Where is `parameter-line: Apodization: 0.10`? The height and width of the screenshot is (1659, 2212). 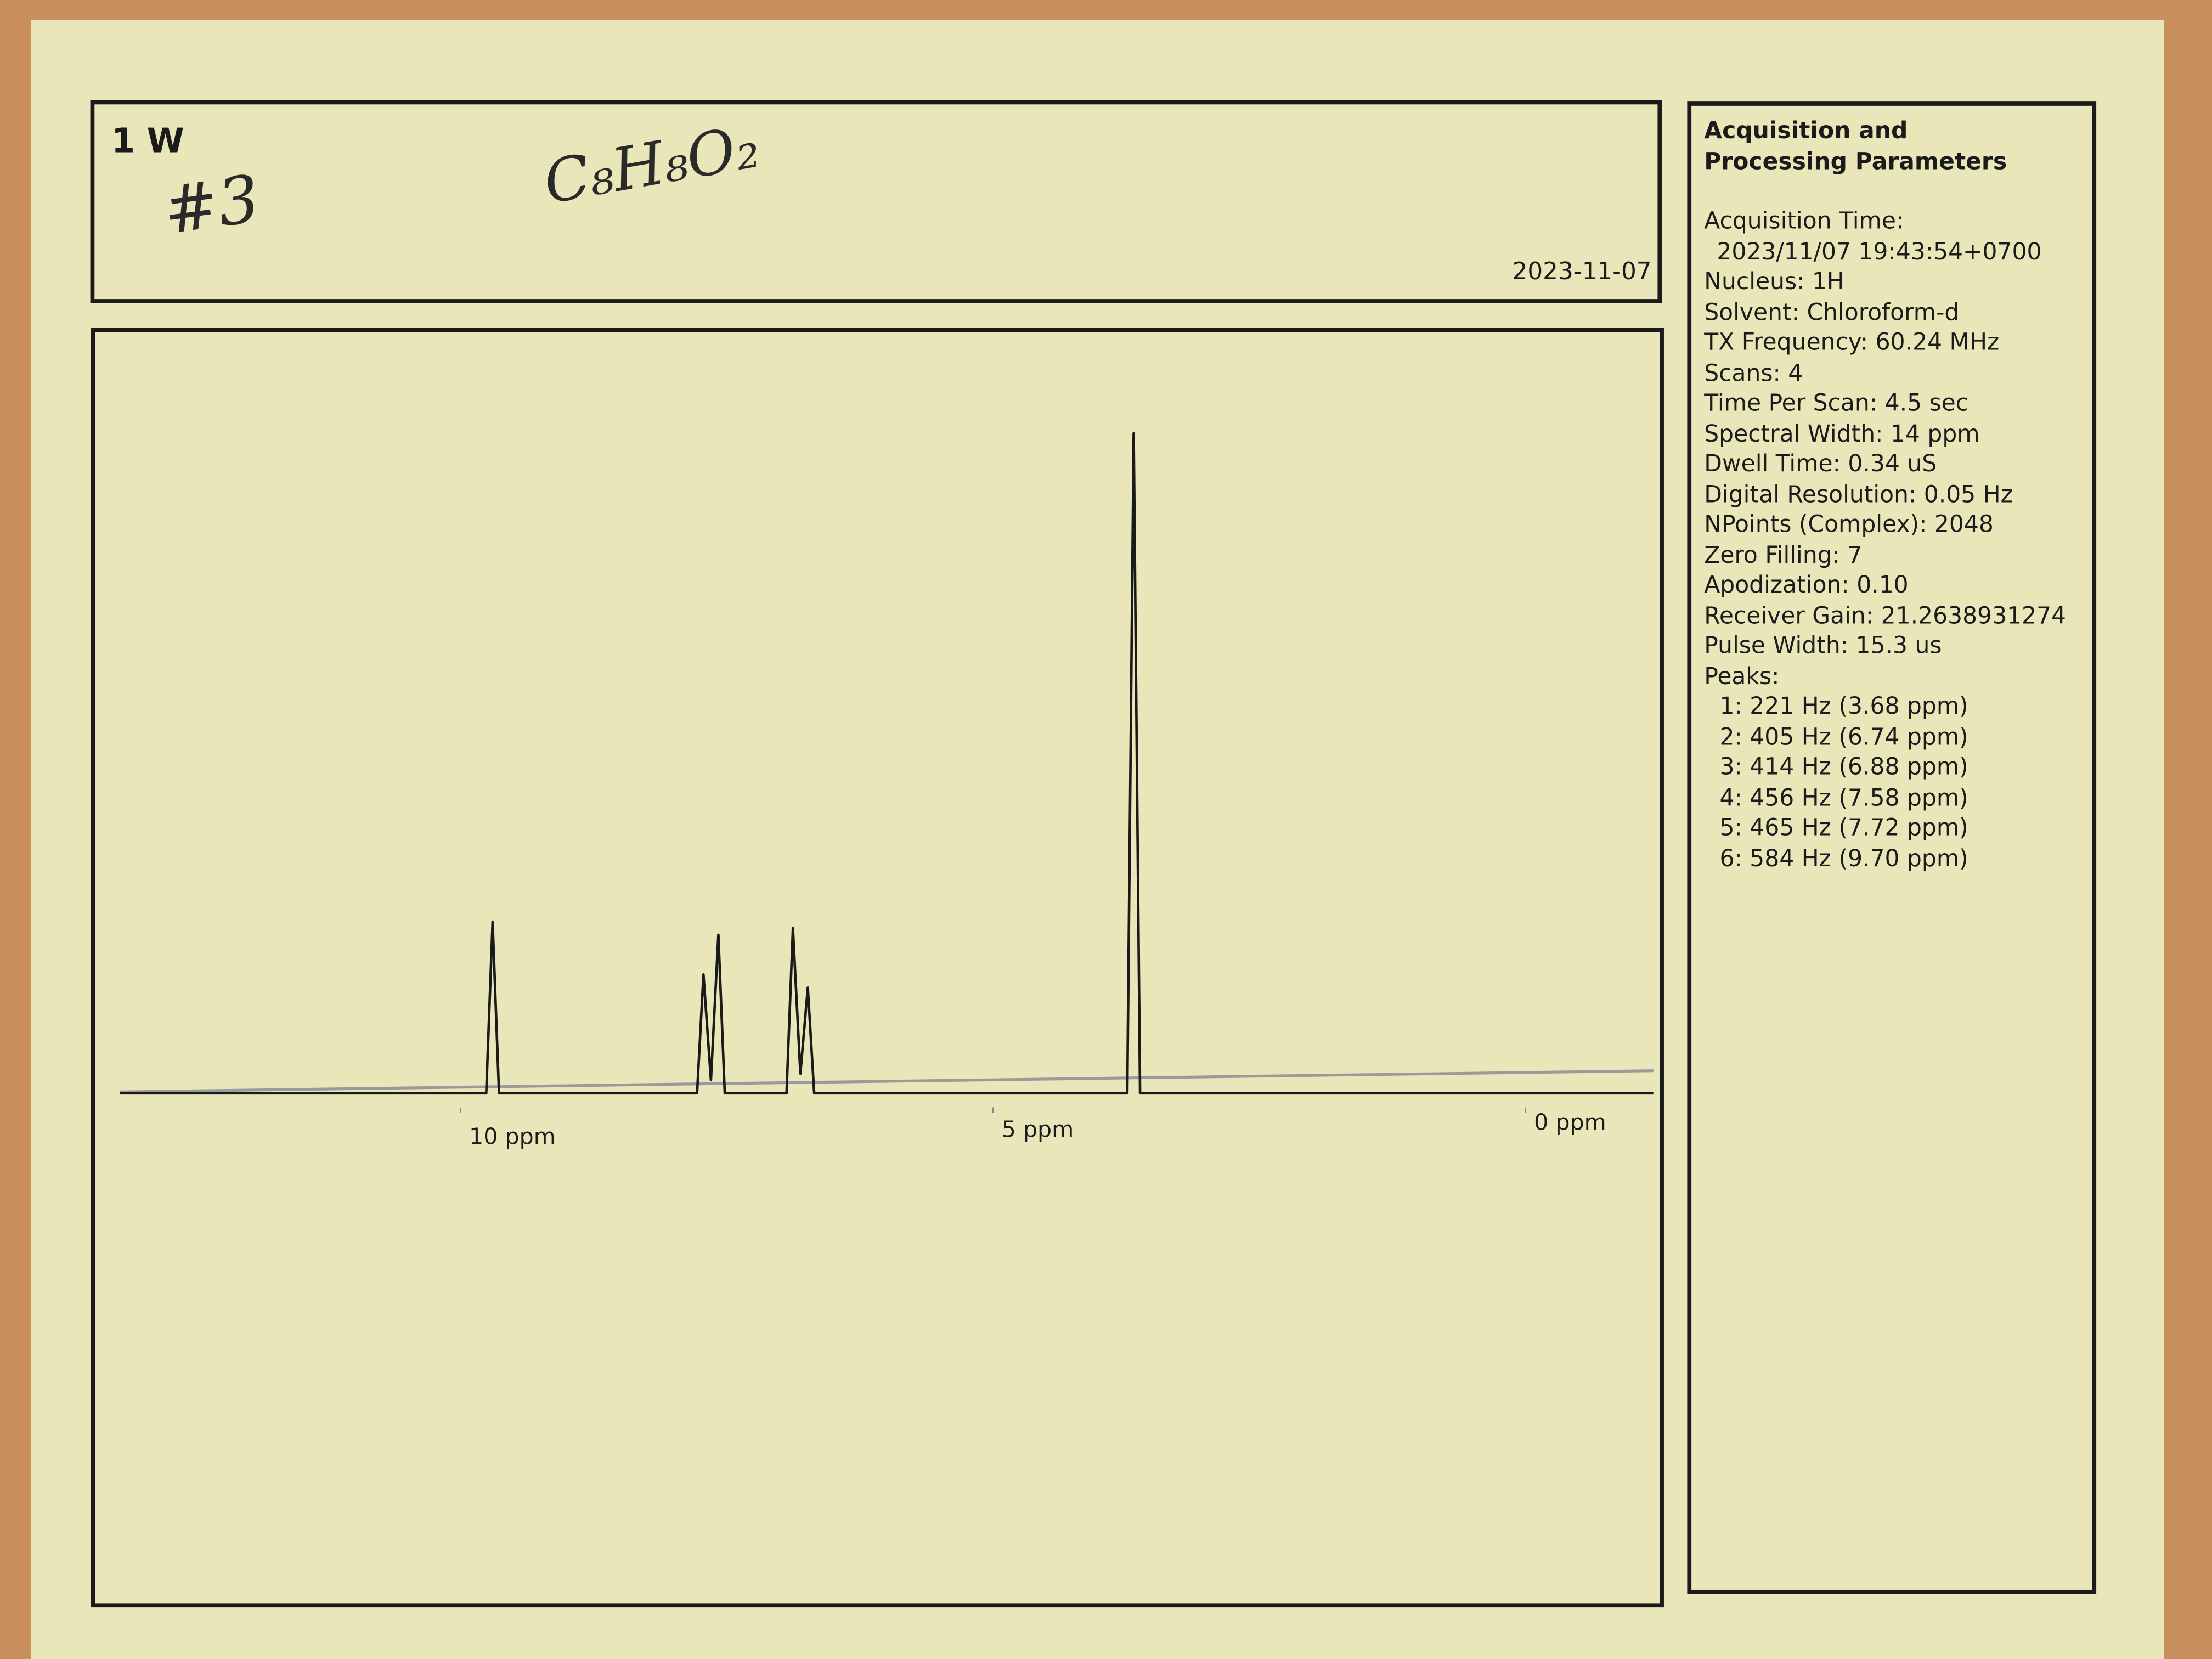 parameter-line: Apodization: 0.10 is located at coordinates (1806, 585).